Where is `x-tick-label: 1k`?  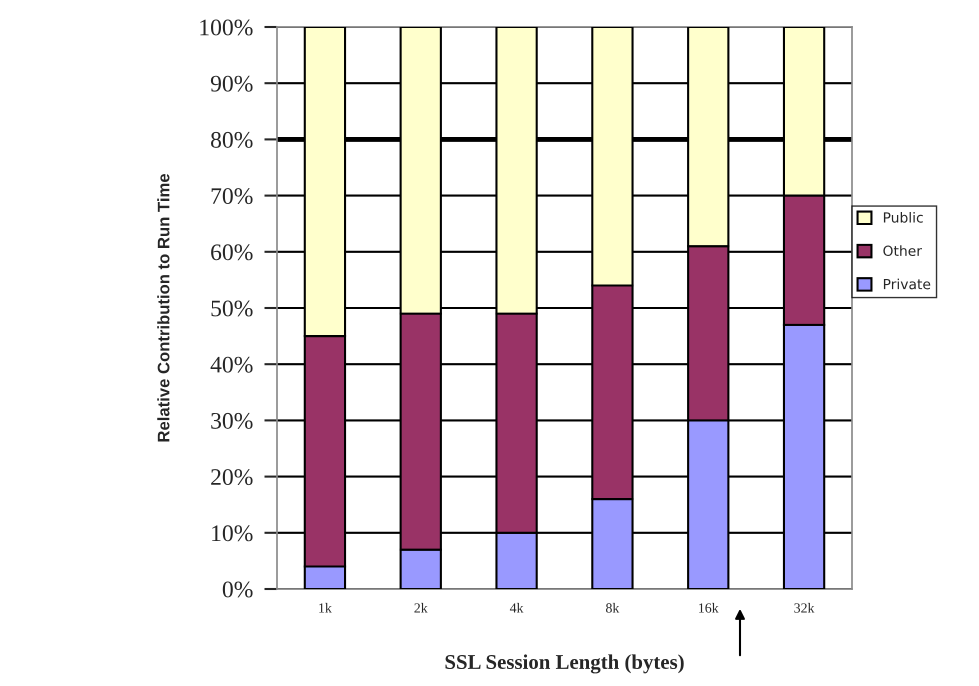 x-tick-label: 1k is located at coordinates (325, 607).